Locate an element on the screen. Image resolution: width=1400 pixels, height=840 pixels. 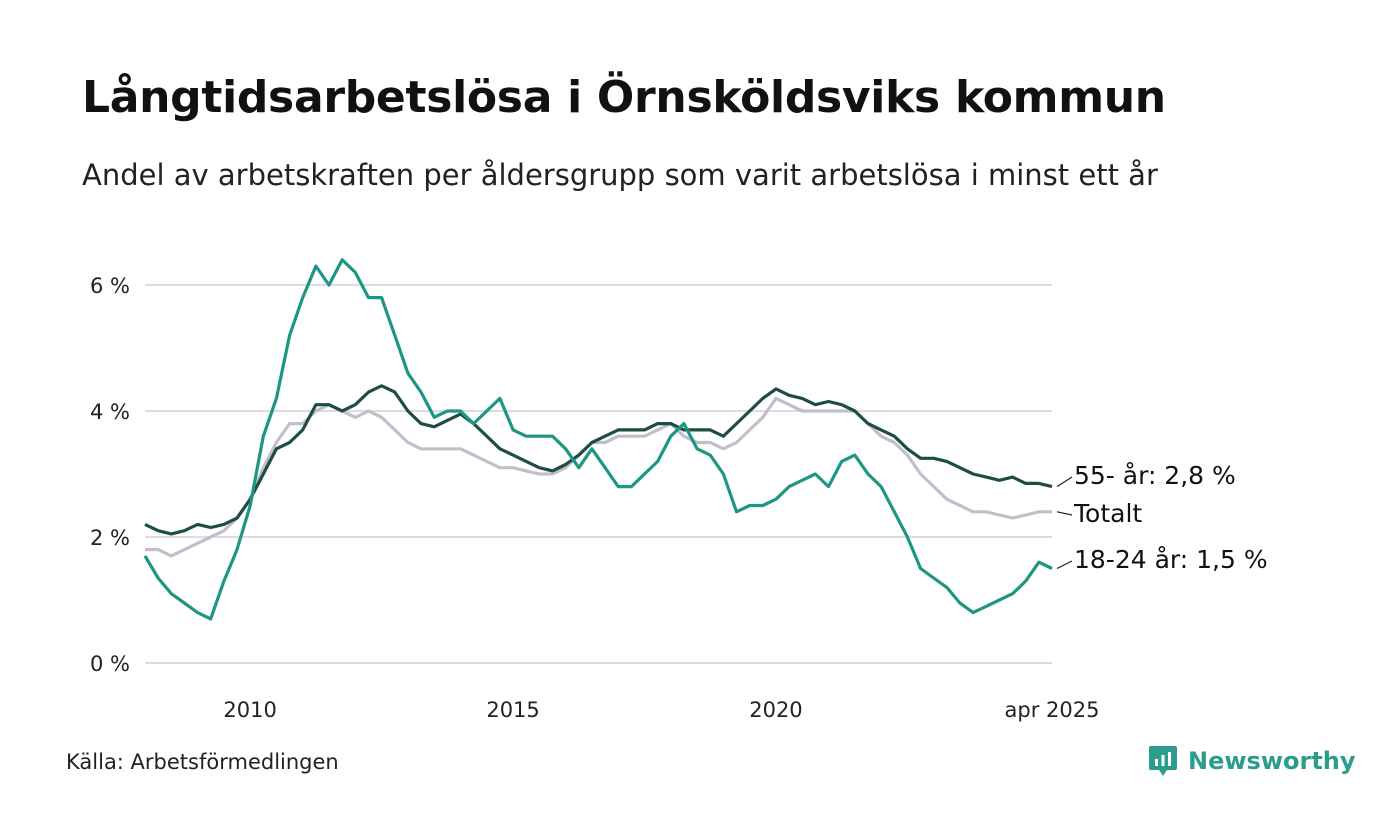
source-note: Källa: Arbetsförmedlingen is located at coordinates (202, 762).